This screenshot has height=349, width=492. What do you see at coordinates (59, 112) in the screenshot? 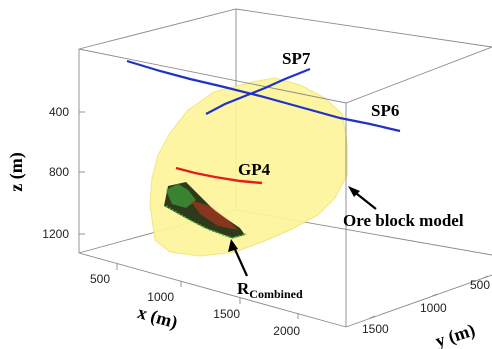
I see `z-tick-label: 400` at bounding box center [59, 112].